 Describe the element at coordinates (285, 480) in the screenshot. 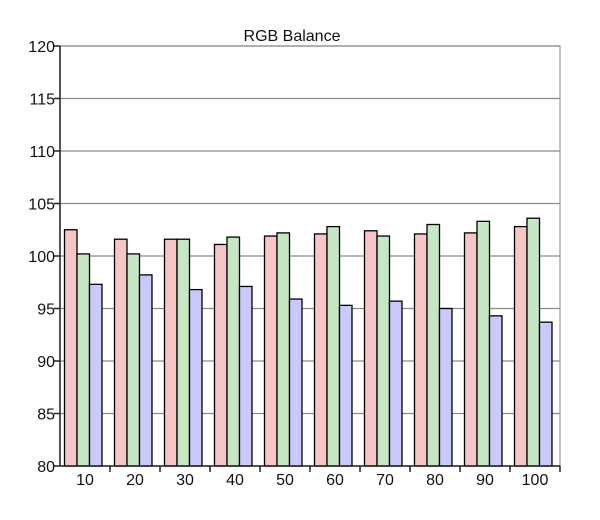

I see `x-tick-label-50: 50` at that location.